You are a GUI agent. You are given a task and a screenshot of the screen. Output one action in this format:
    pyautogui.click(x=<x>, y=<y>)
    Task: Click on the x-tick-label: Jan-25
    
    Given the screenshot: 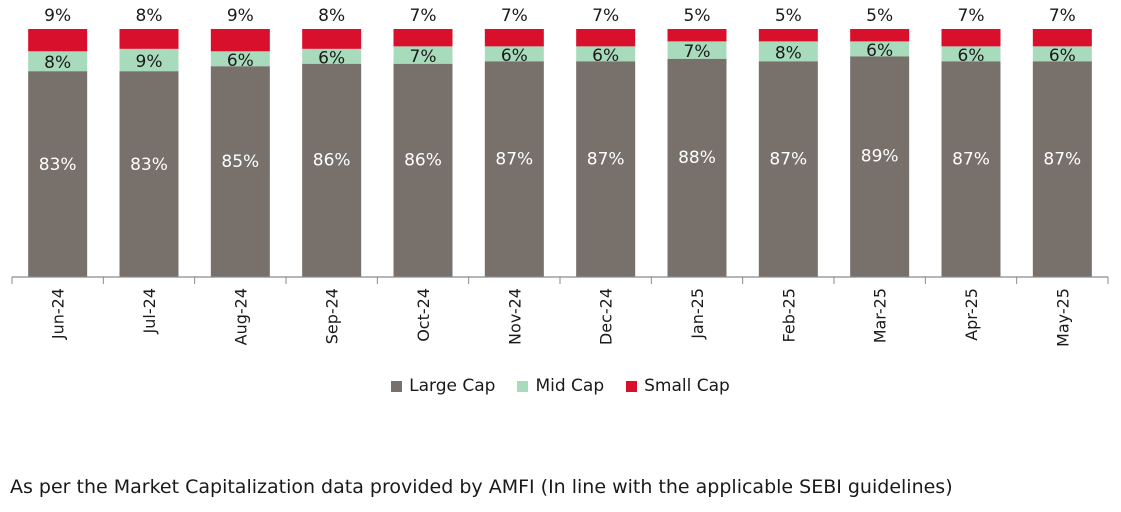 What is the action you would take?
    pyautogui.click(x=697, y=314)
    